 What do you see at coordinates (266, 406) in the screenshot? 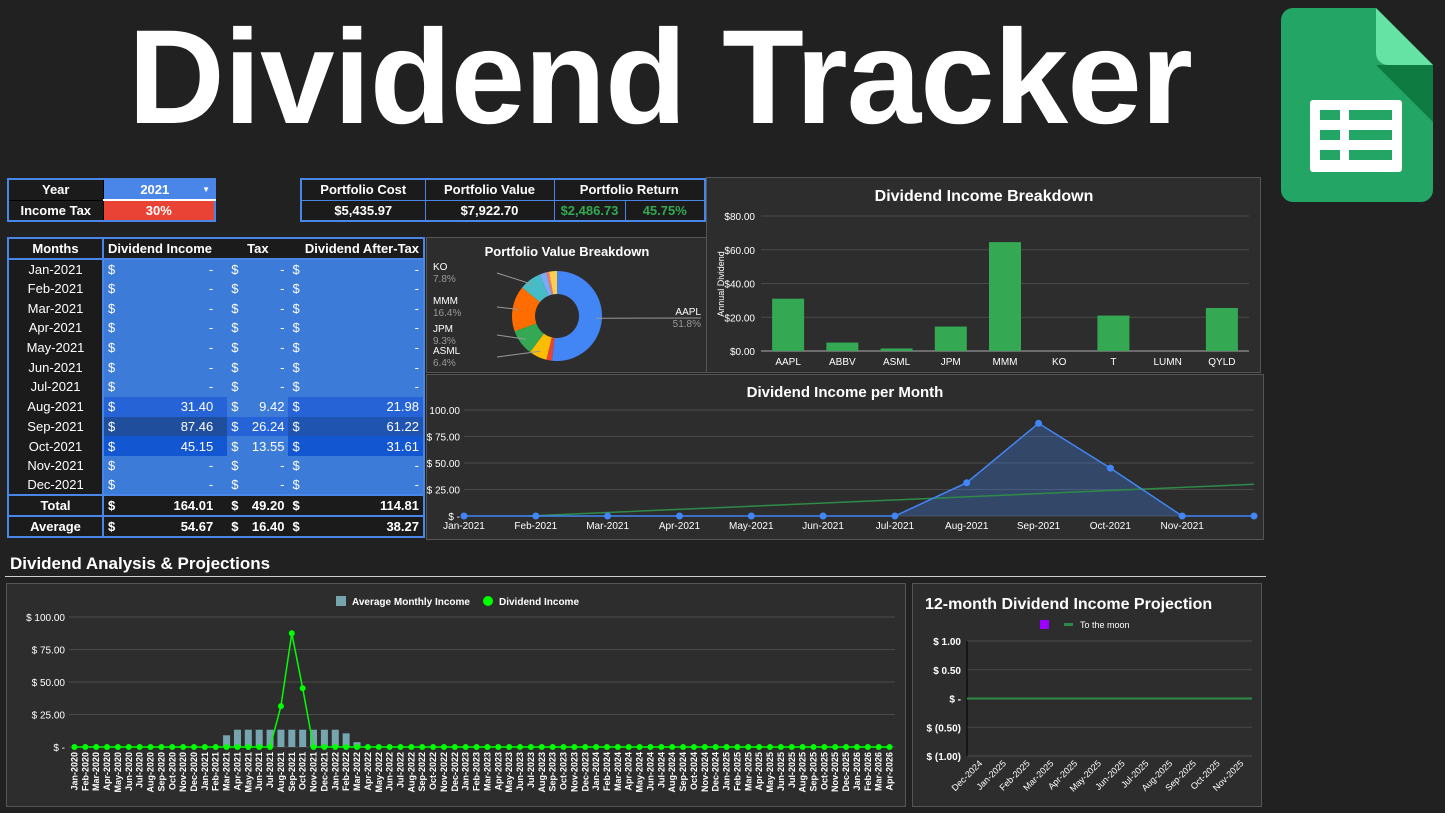
I see `tax-cell: 9.42` at bounding box center [266, 406].